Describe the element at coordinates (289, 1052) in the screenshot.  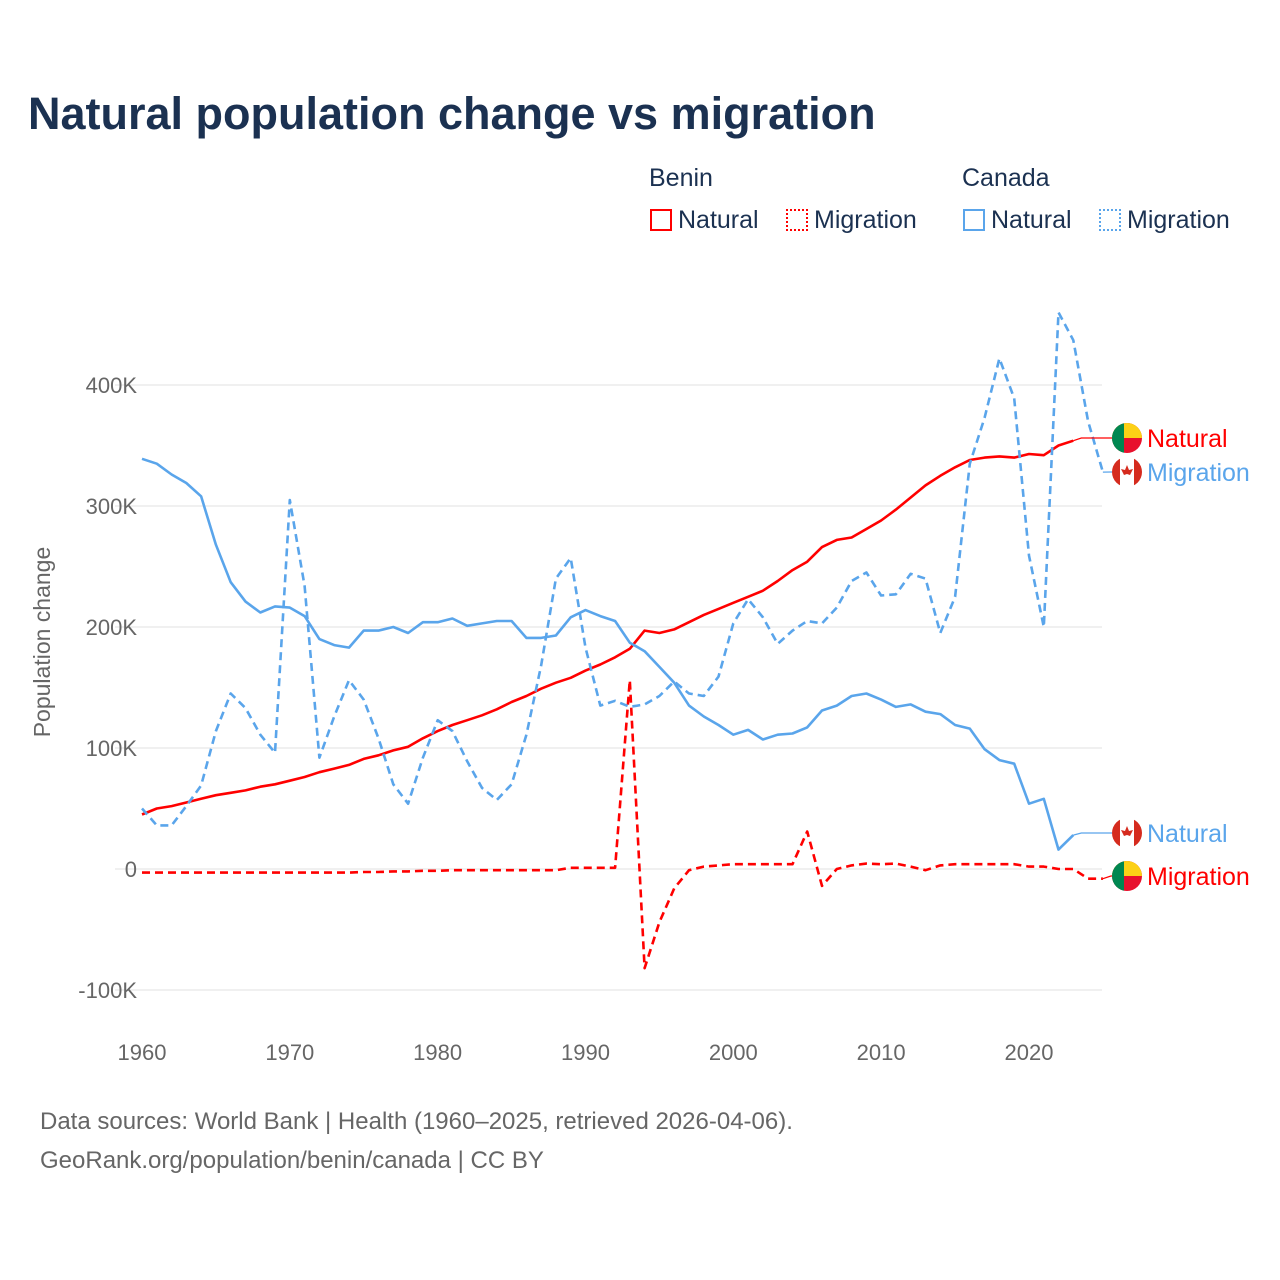
I see `x-tick-label: 1970` at that location.